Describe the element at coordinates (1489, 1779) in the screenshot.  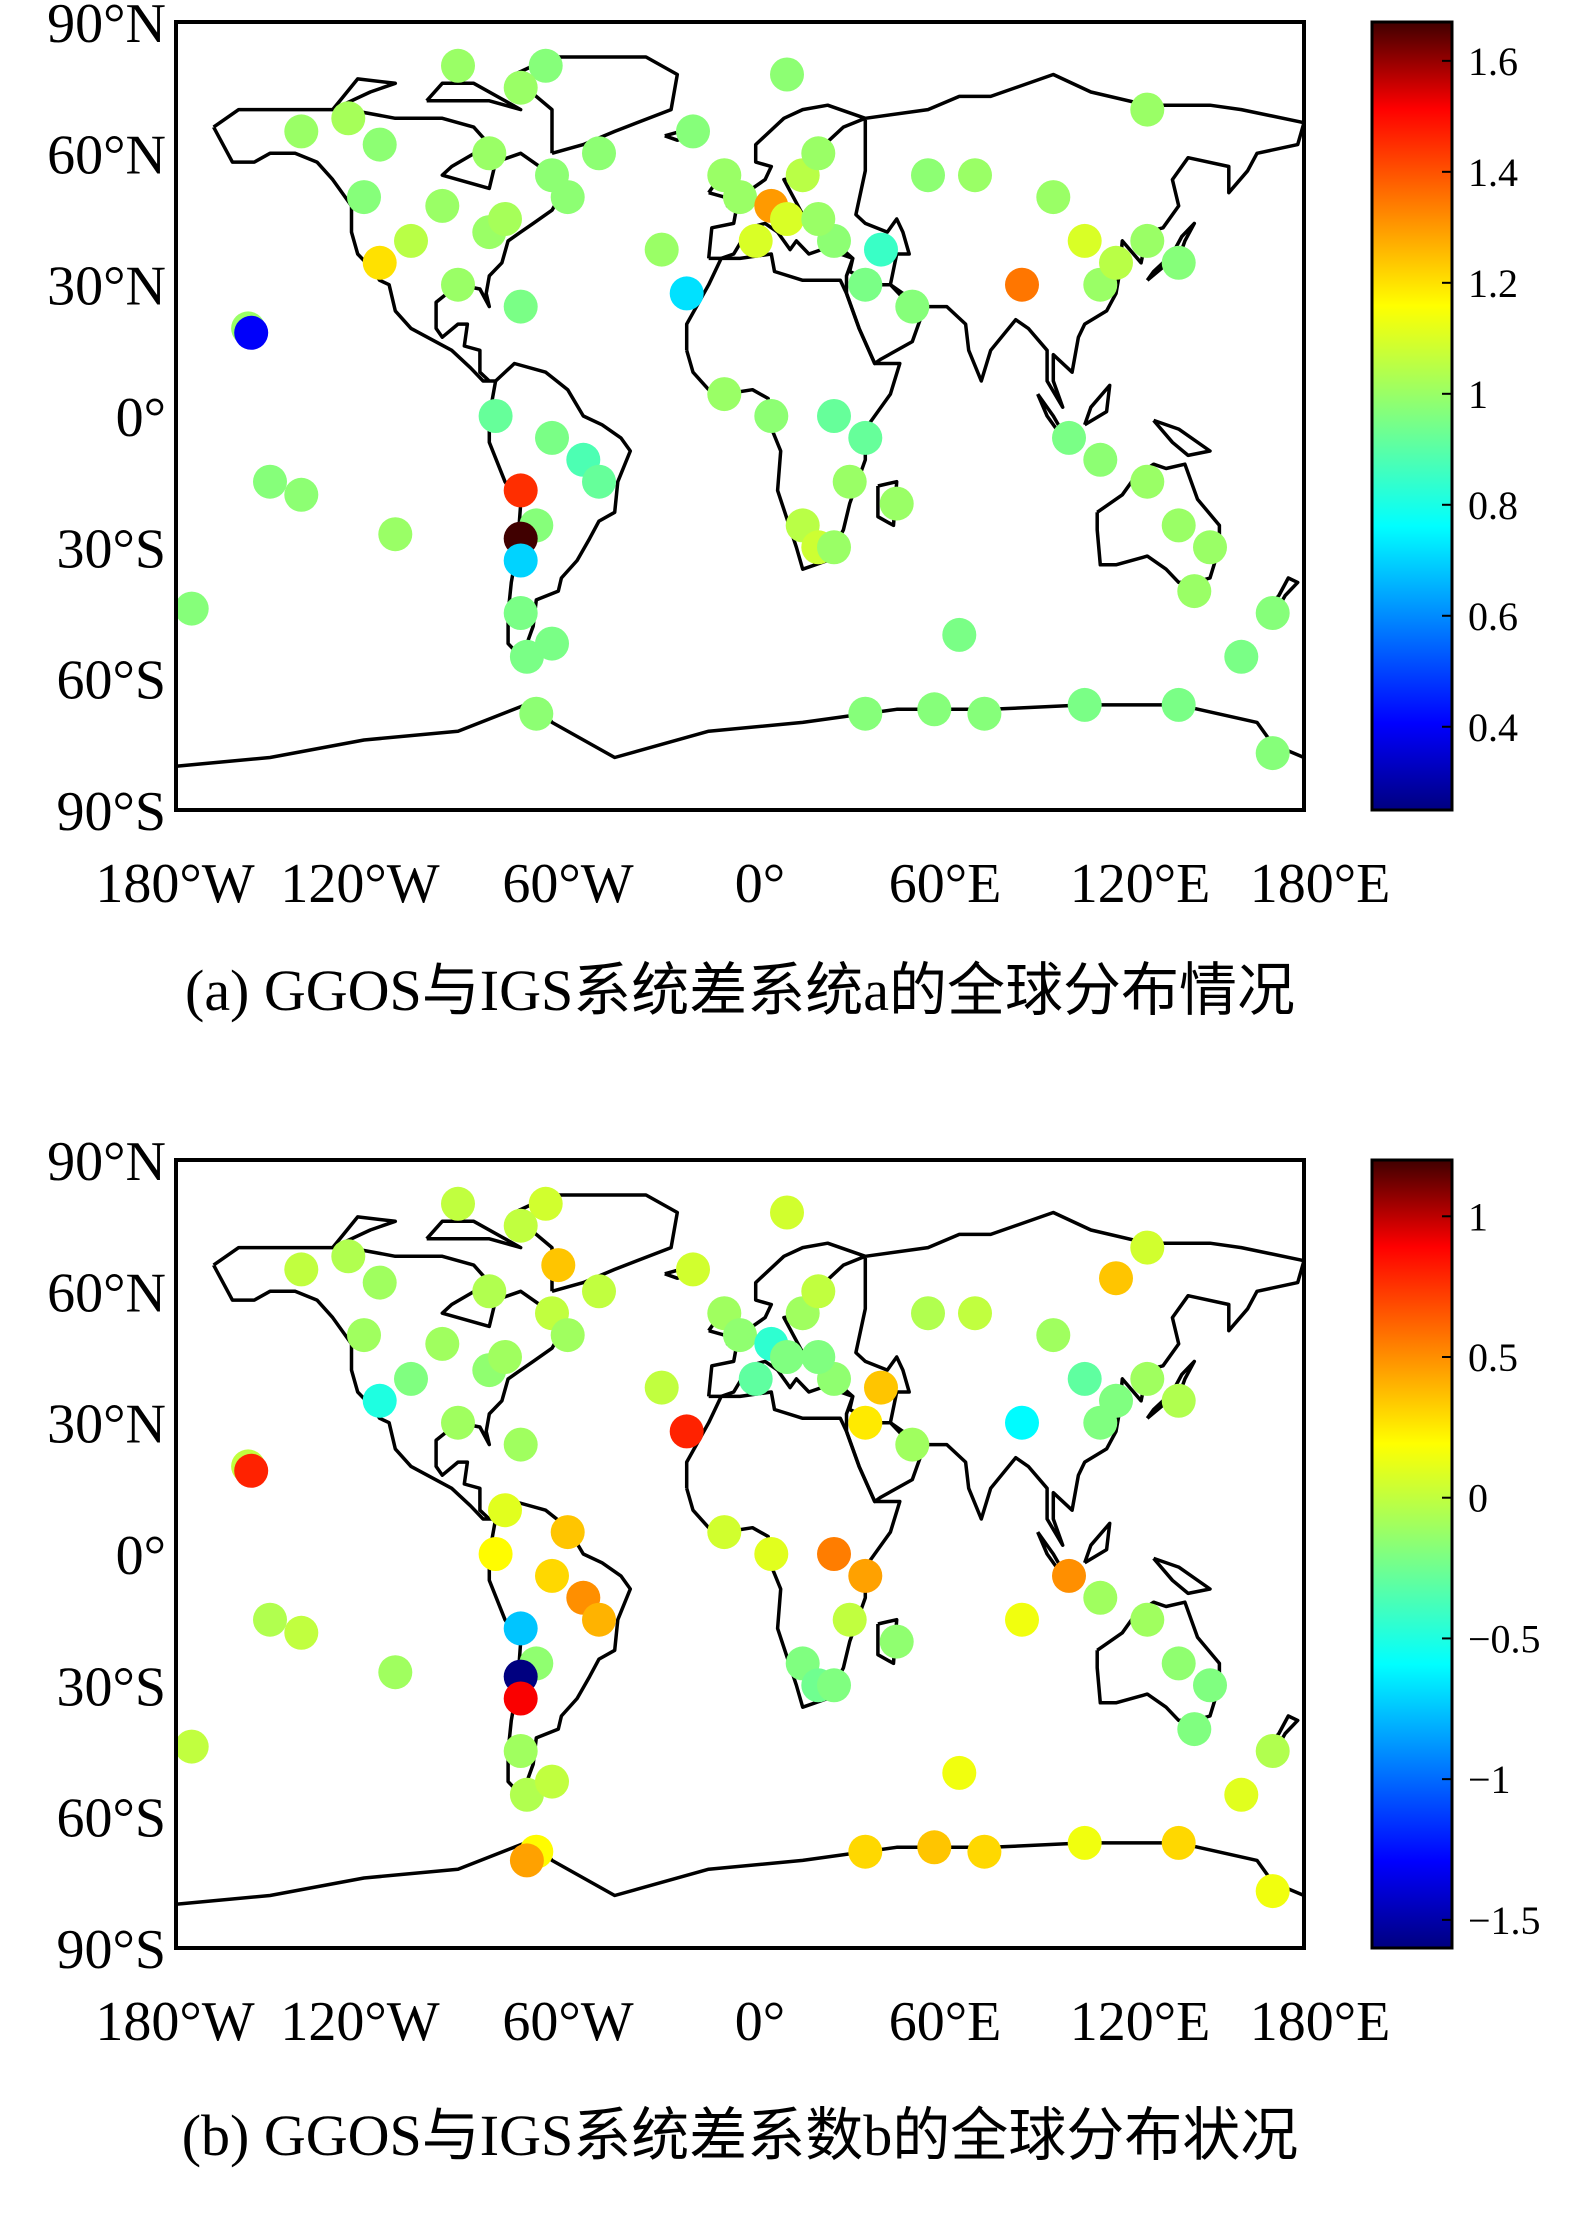
I see `colorbar-tick-label: −1` at that location.